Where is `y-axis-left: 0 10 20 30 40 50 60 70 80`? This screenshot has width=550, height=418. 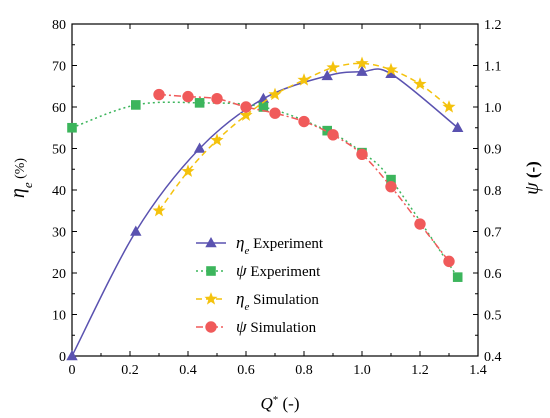
y-axis-left: 0 10 20 30 40 50 60 70 80 is located at coordinates (64, 191).